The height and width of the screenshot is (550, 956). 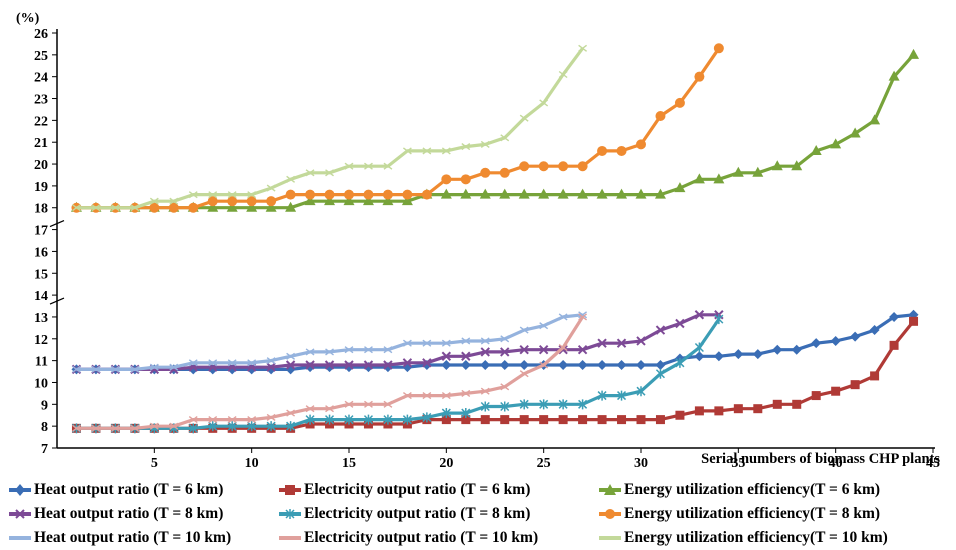 I want to click on legend-label: Heat output ratio (T = 10 km), so click(x=133, y=537).